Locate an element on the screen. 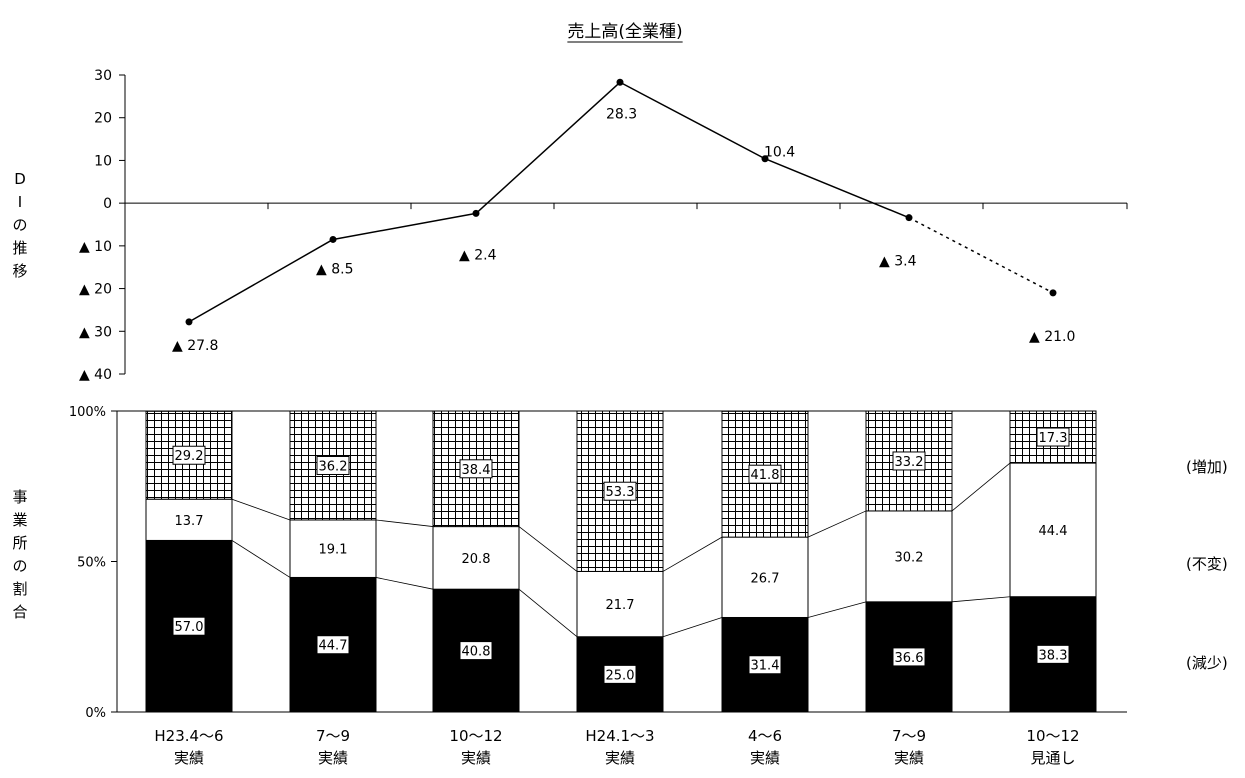 This screenshot has width=1245, height=778. bar-data-label: 36.6 is located at coordinates (909, 658).